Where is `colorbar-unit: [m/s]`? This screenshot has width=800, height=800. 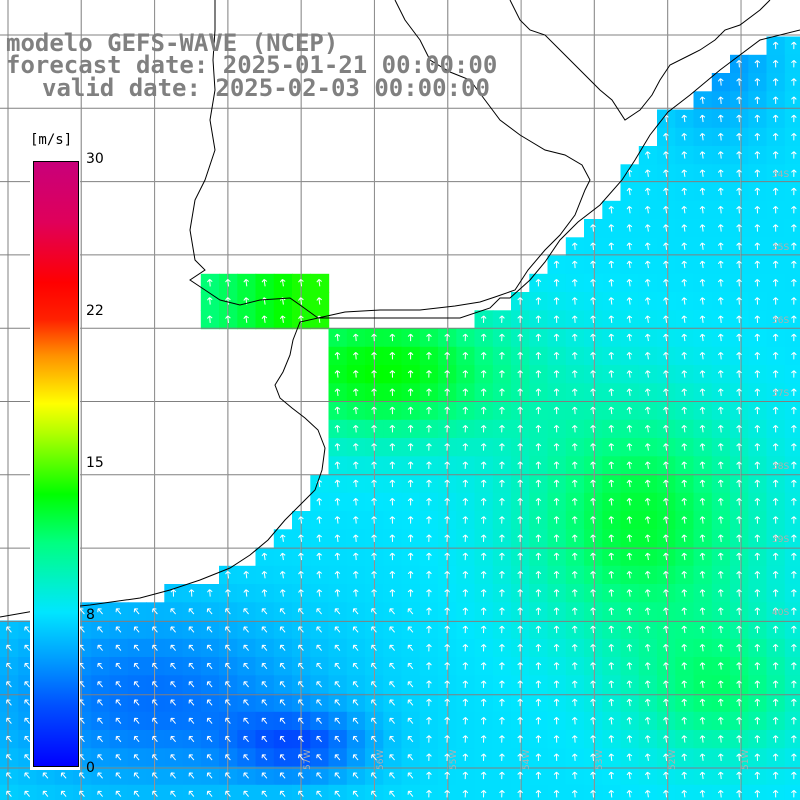 colorbar-unit: [m/s] is located at coordinates (51, 140).